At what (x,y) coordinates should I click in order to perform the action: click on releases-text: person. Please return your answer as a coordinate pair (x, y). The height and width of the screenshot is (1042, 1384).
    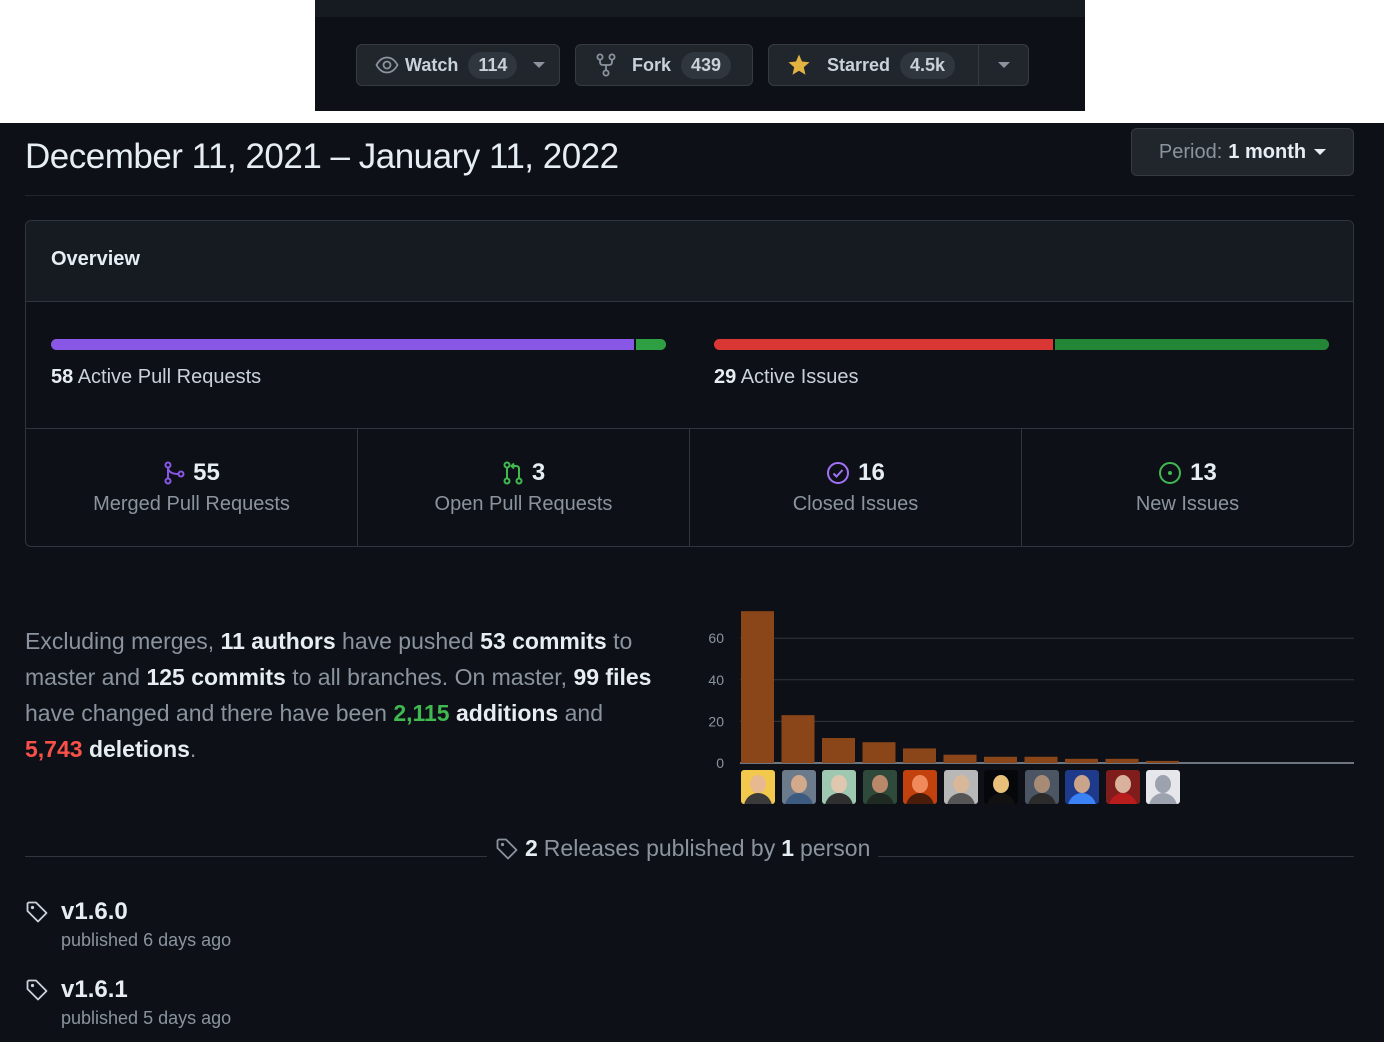
    Looking at the image, I should click on (835, 848).